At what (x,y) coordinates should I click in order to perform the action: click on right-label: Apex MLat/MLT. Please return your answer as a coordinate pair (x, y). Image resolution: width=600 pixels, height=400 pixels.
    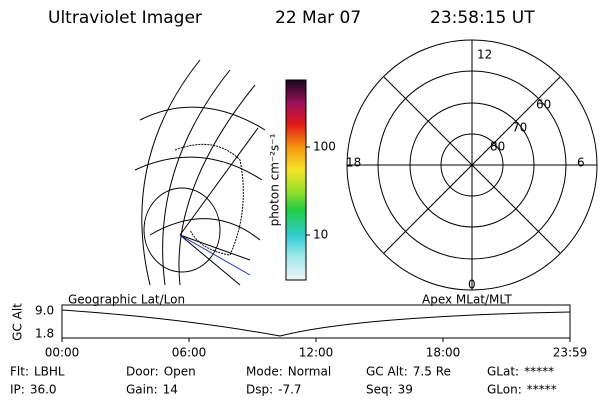
    Looking at the image, I should click on (467, 300).